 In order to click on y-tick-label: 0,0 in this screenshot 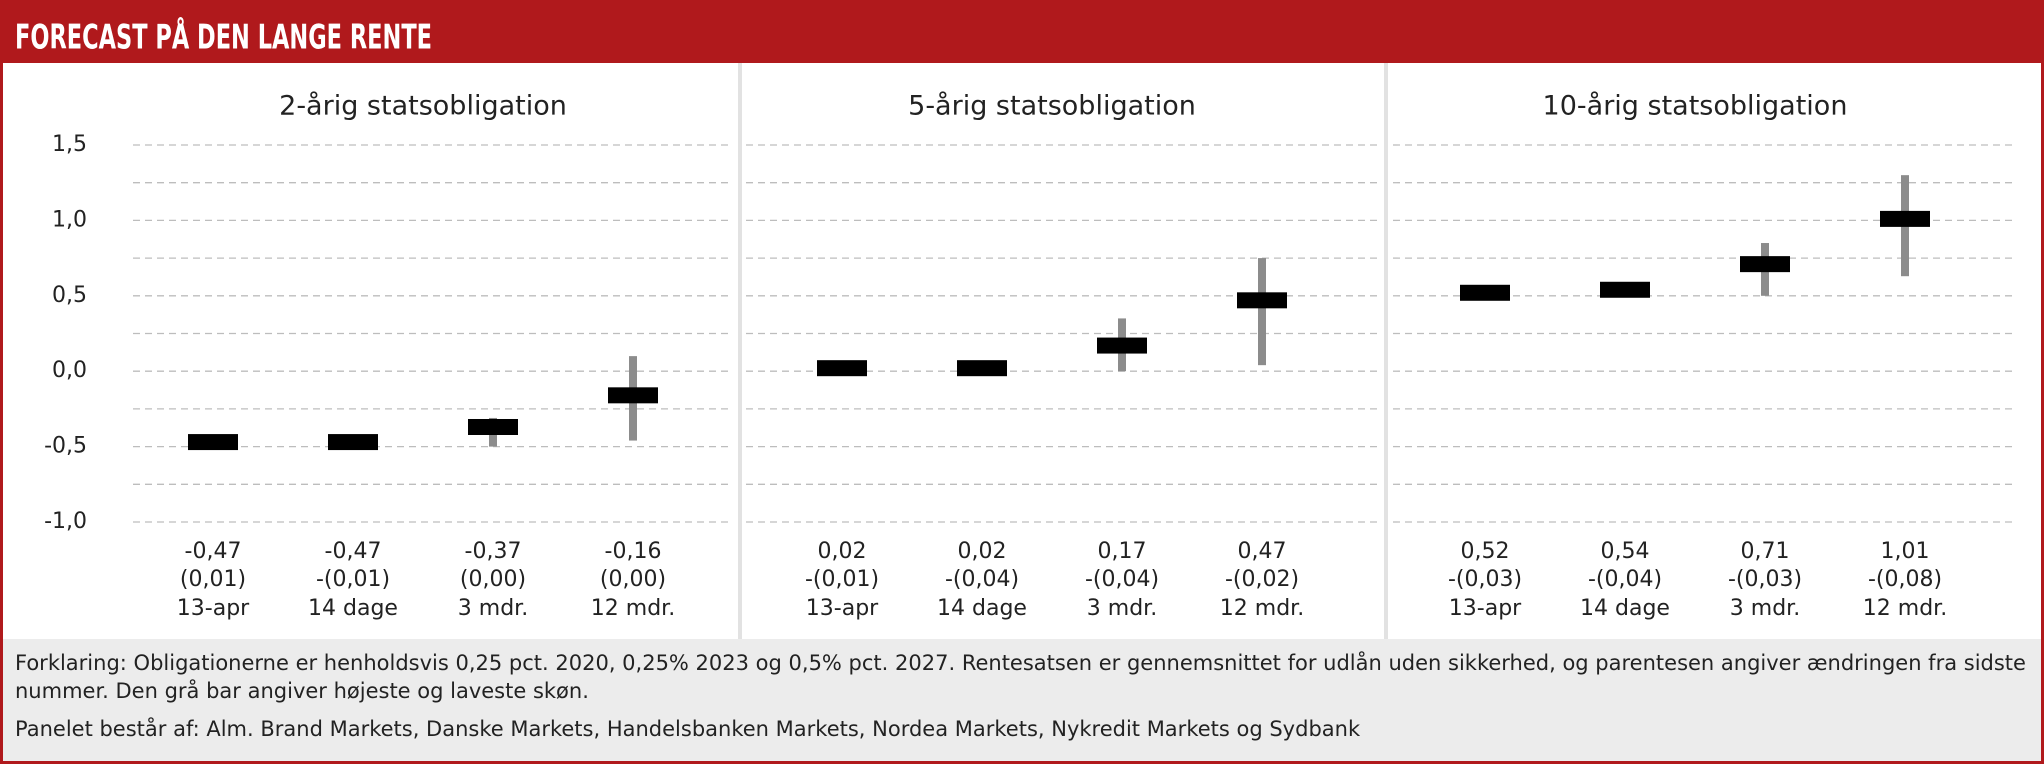, I will do `click(69, 370)`.